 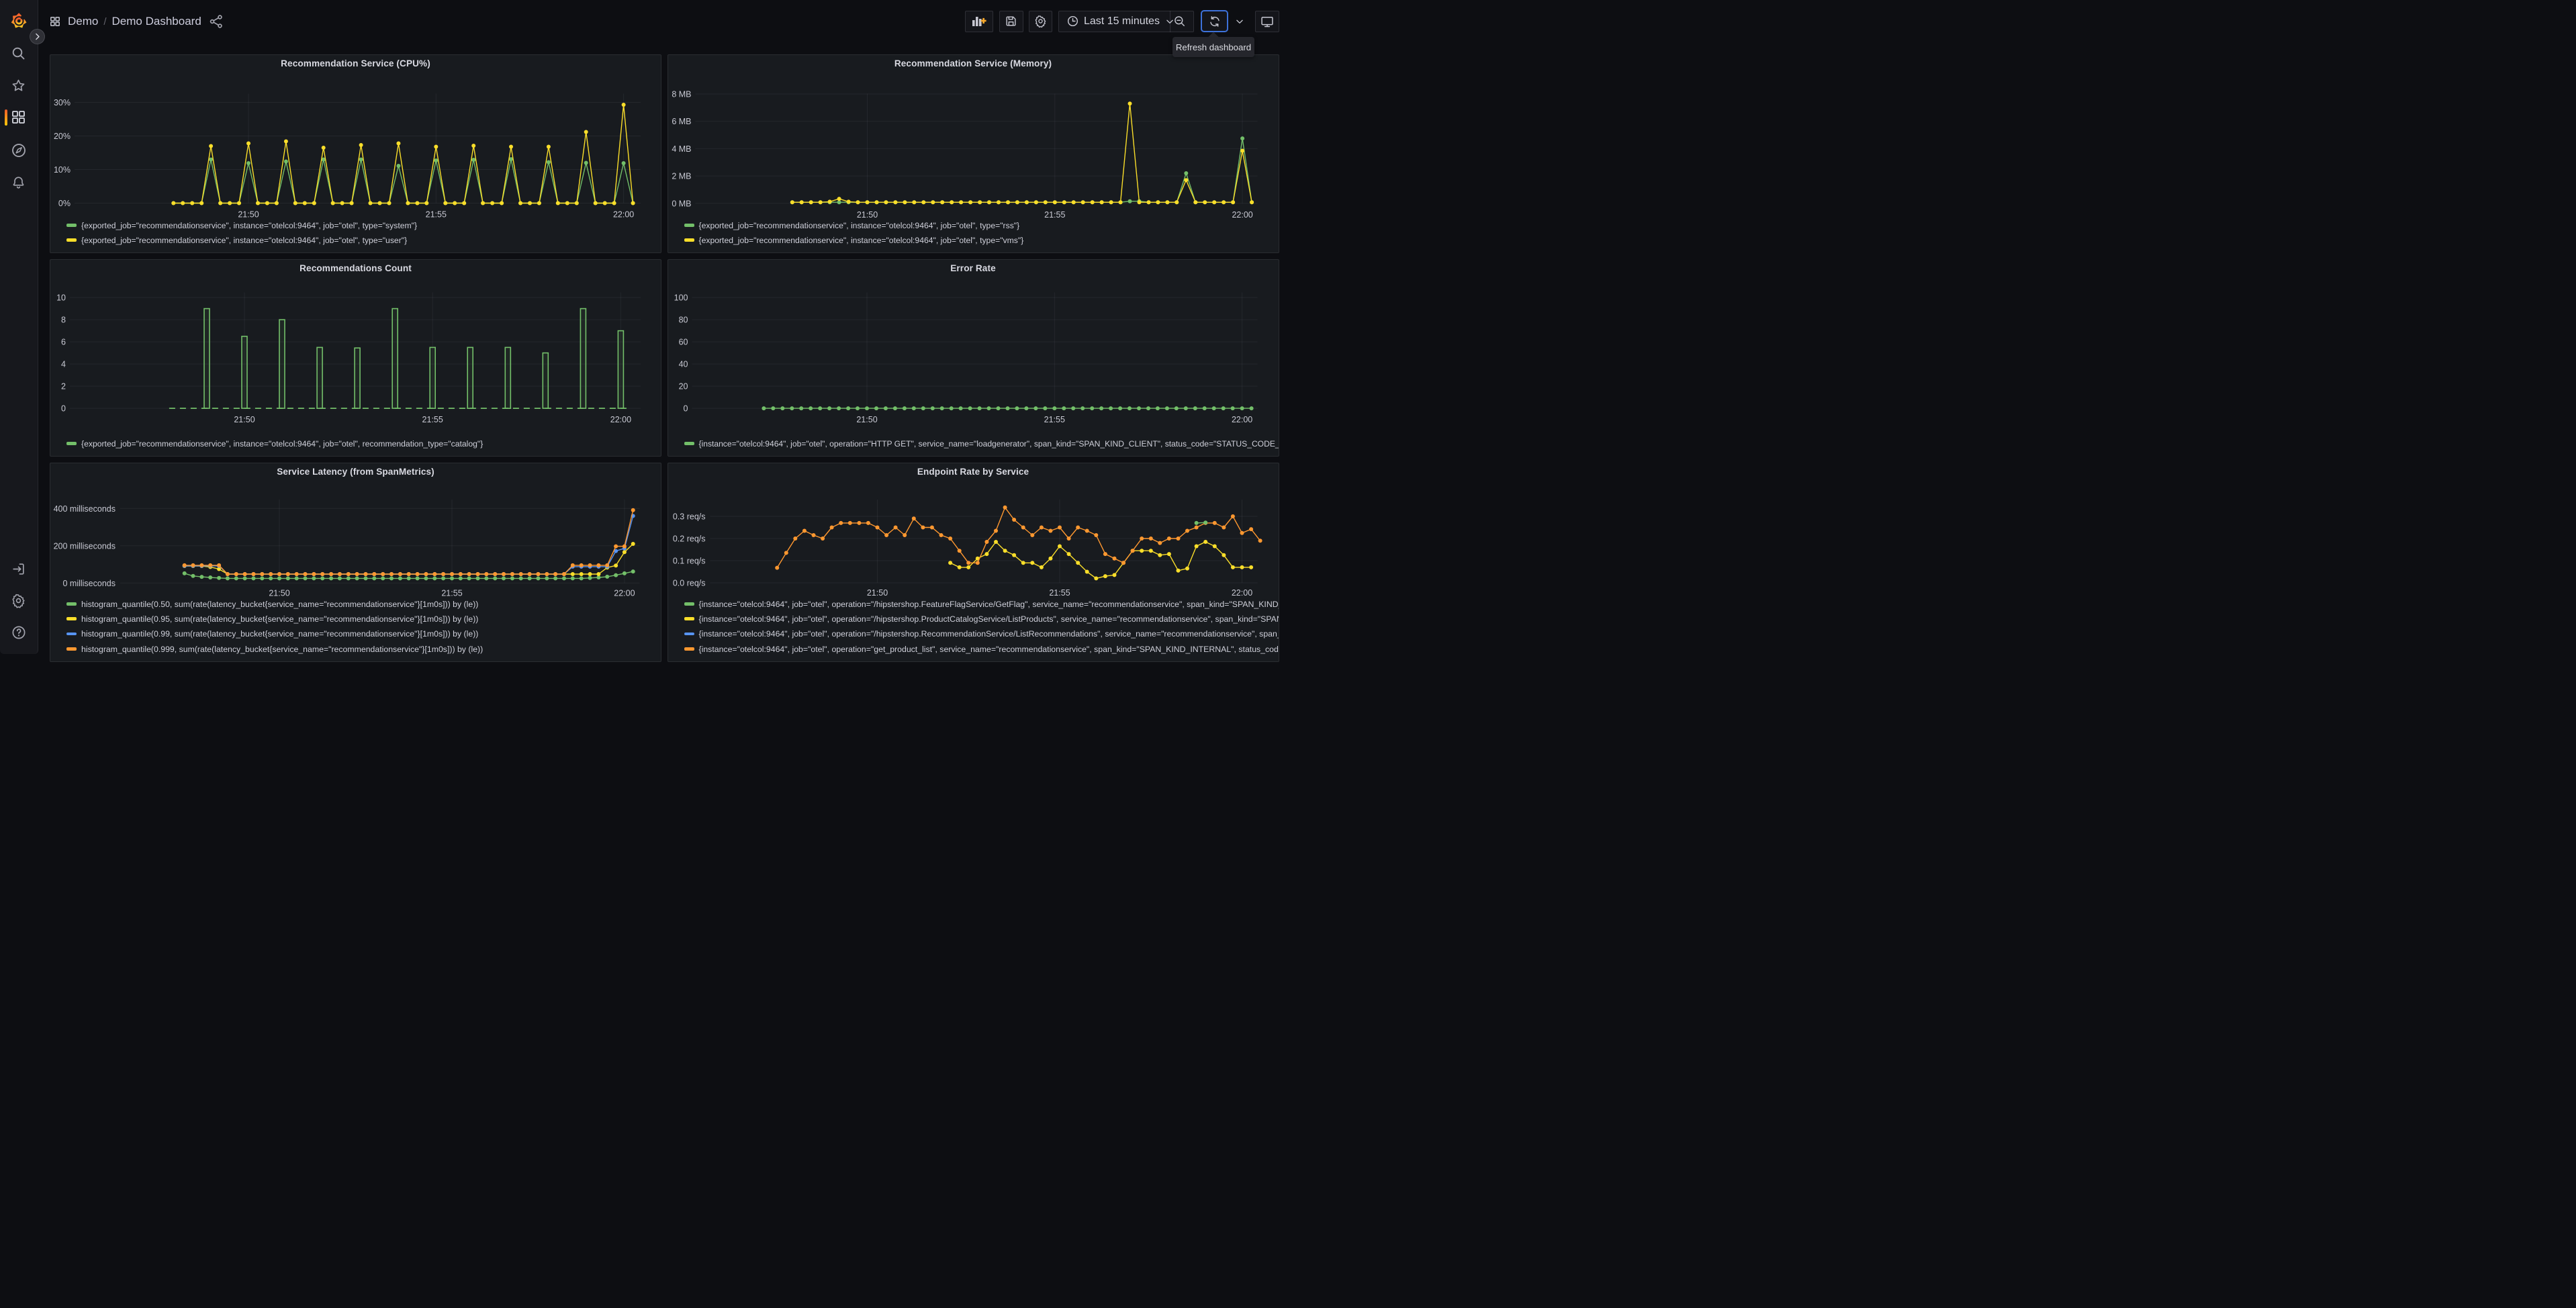 What do you see at coordinates (63, 342) in the screenshot?
I see `svg-text: 6` at bounding box center [63, 342].